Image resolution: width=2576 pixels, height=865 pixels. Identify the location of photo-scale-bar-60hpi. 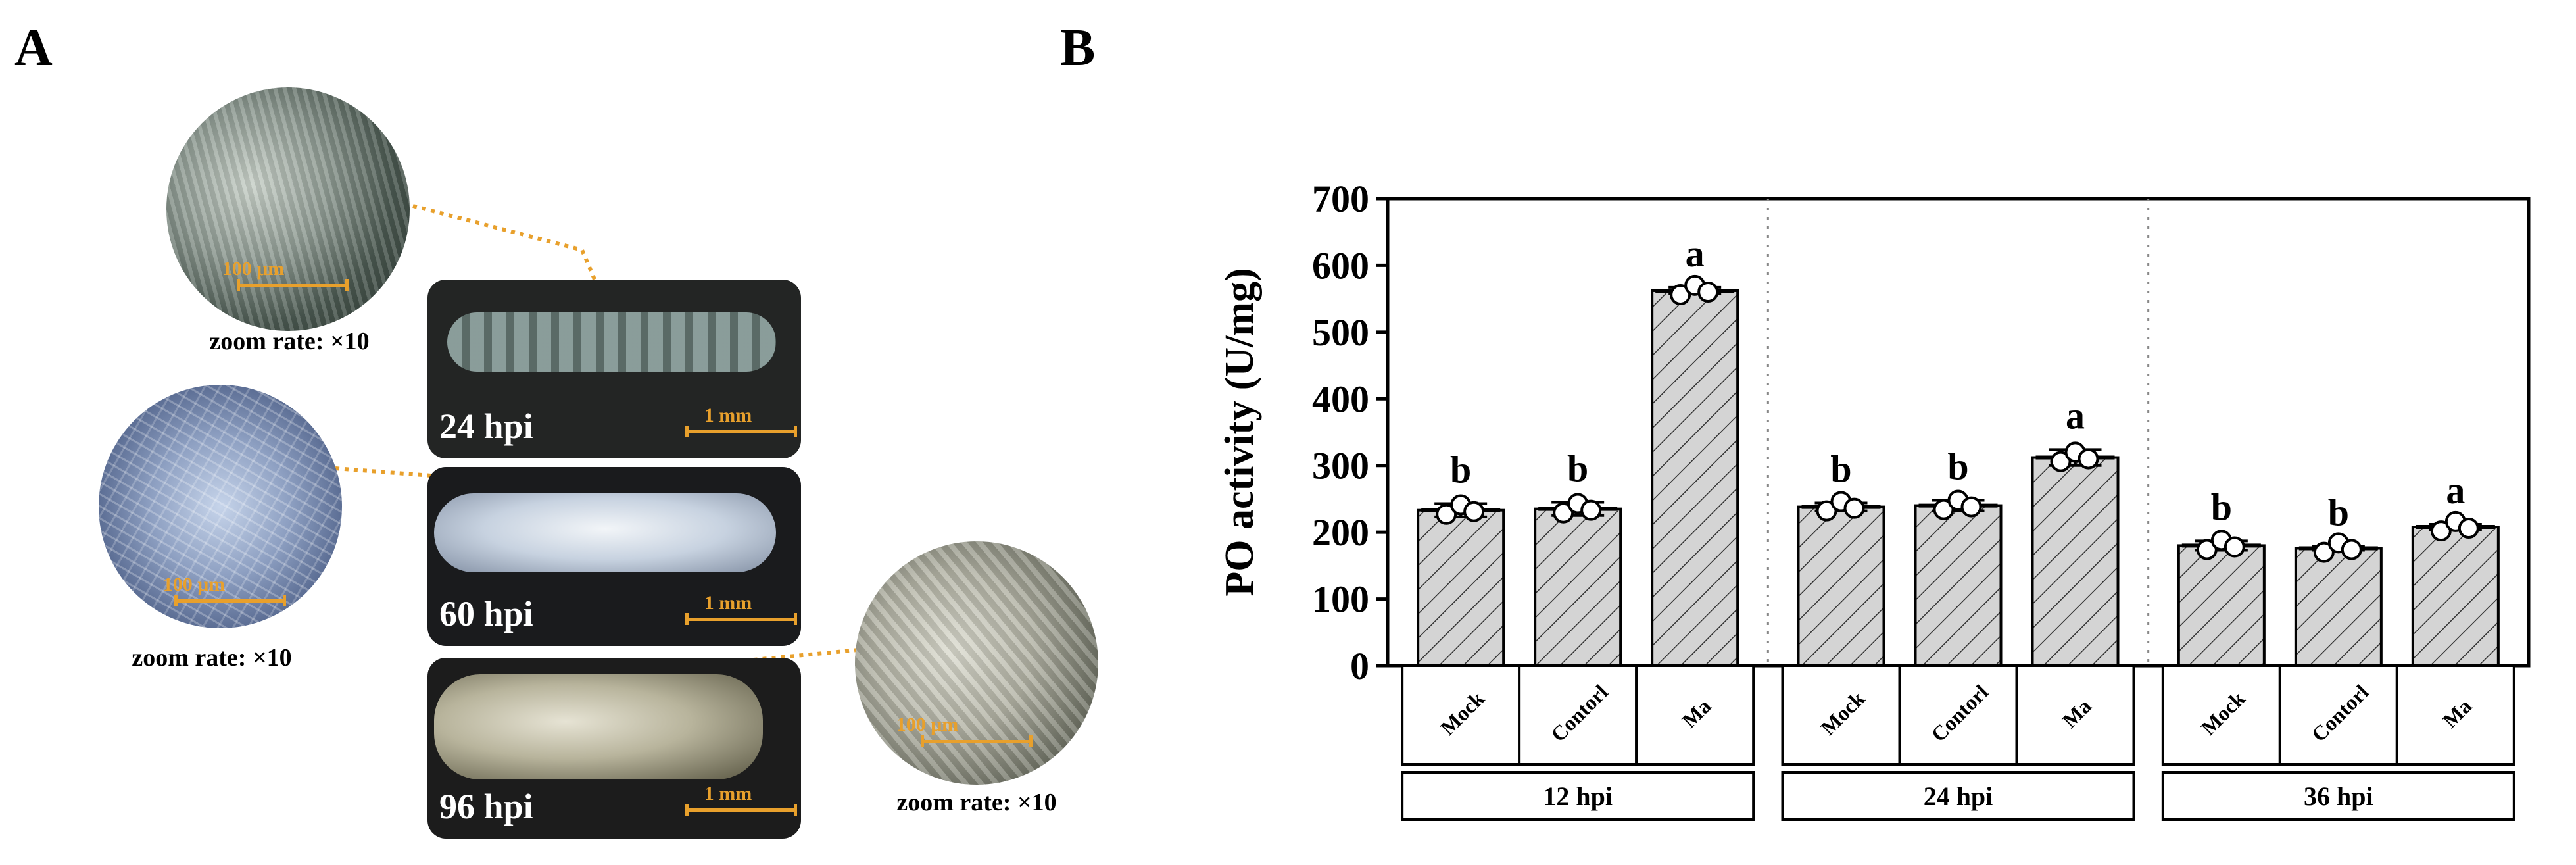
(741, 619).